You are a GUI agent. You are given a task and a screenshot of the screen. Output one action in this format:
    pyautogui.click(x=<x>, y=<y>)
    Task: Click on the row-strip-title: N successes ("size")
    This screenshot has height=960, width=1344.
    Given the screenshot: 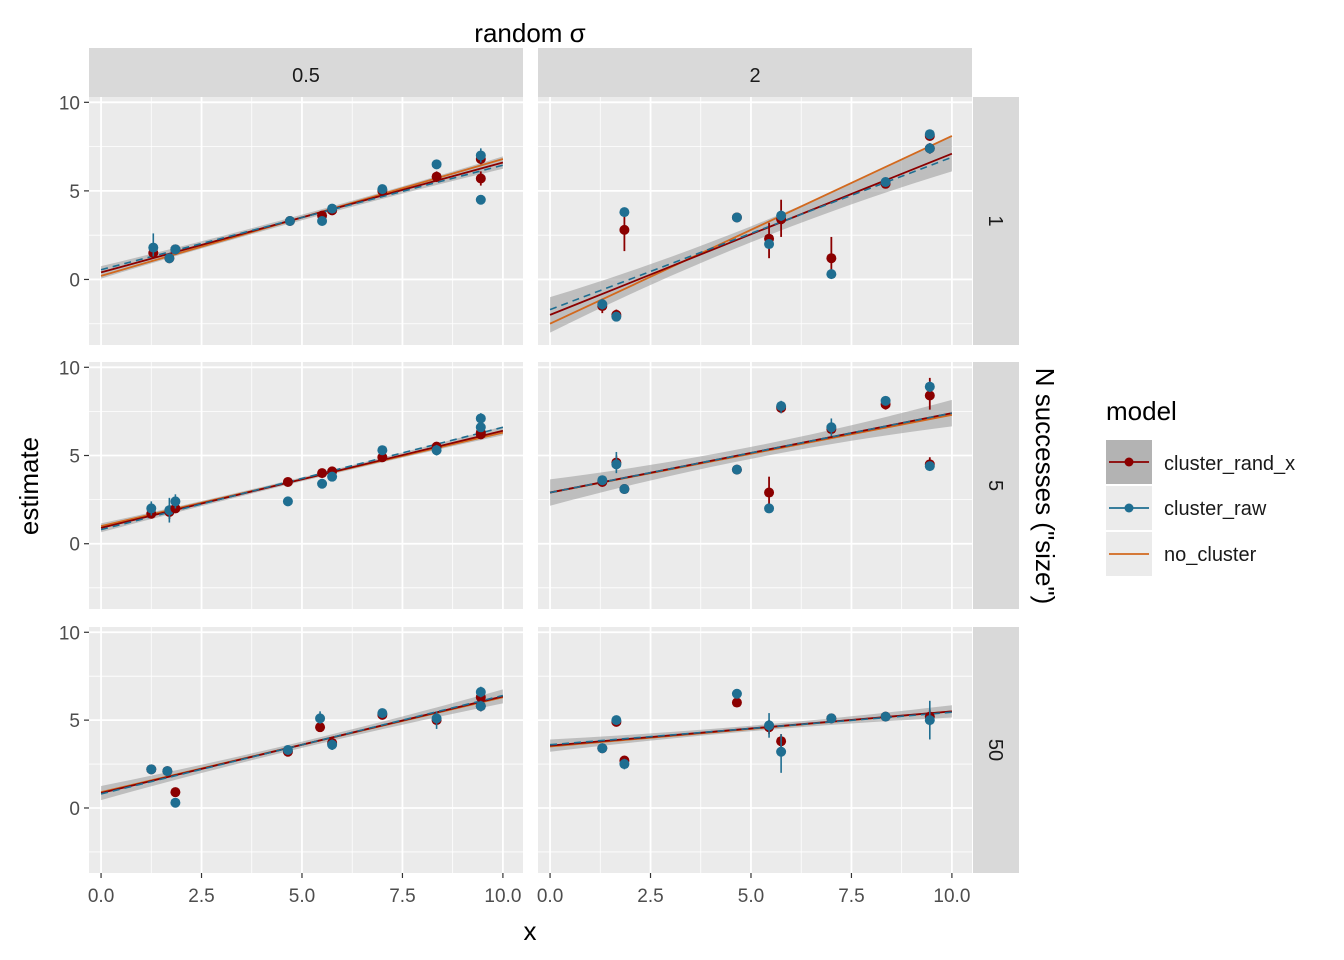 What is the action you would take?
    pyautogui.click(x=1045, y=486)
    